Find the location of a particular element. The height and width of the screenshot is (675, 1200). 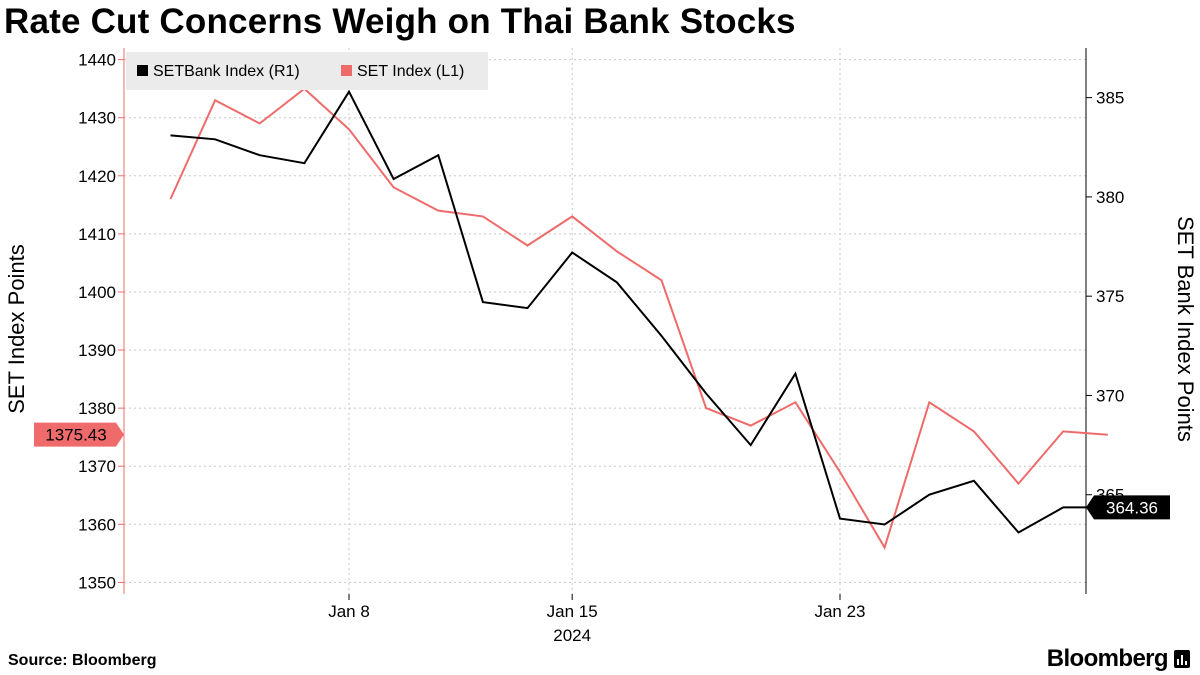

legend-box is located at coordinates (307, 71).